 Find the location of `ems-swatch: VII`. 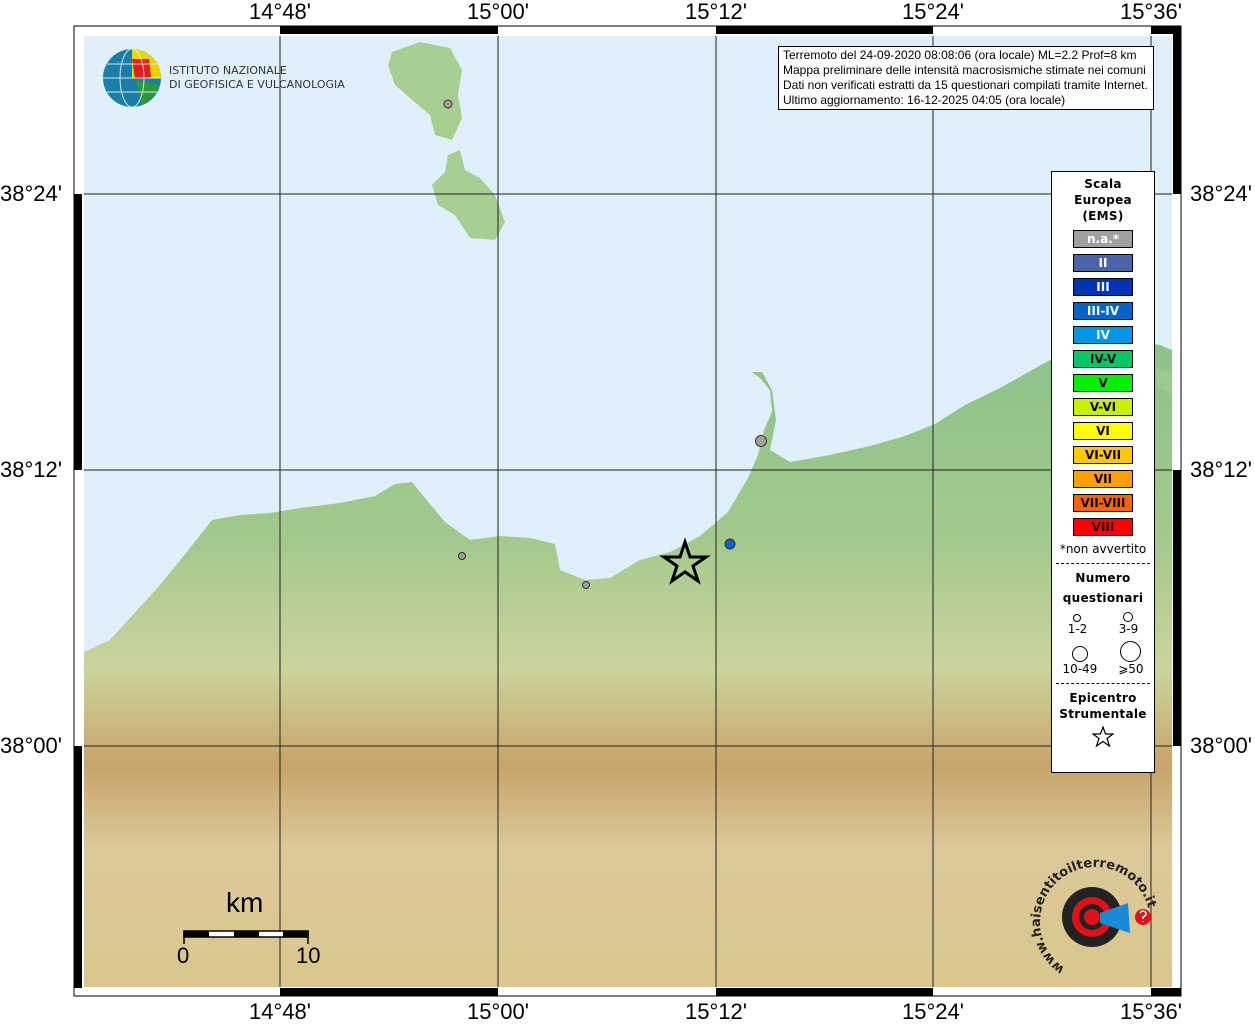

ems-swatch: VII is located at coordinates (1103, 479).